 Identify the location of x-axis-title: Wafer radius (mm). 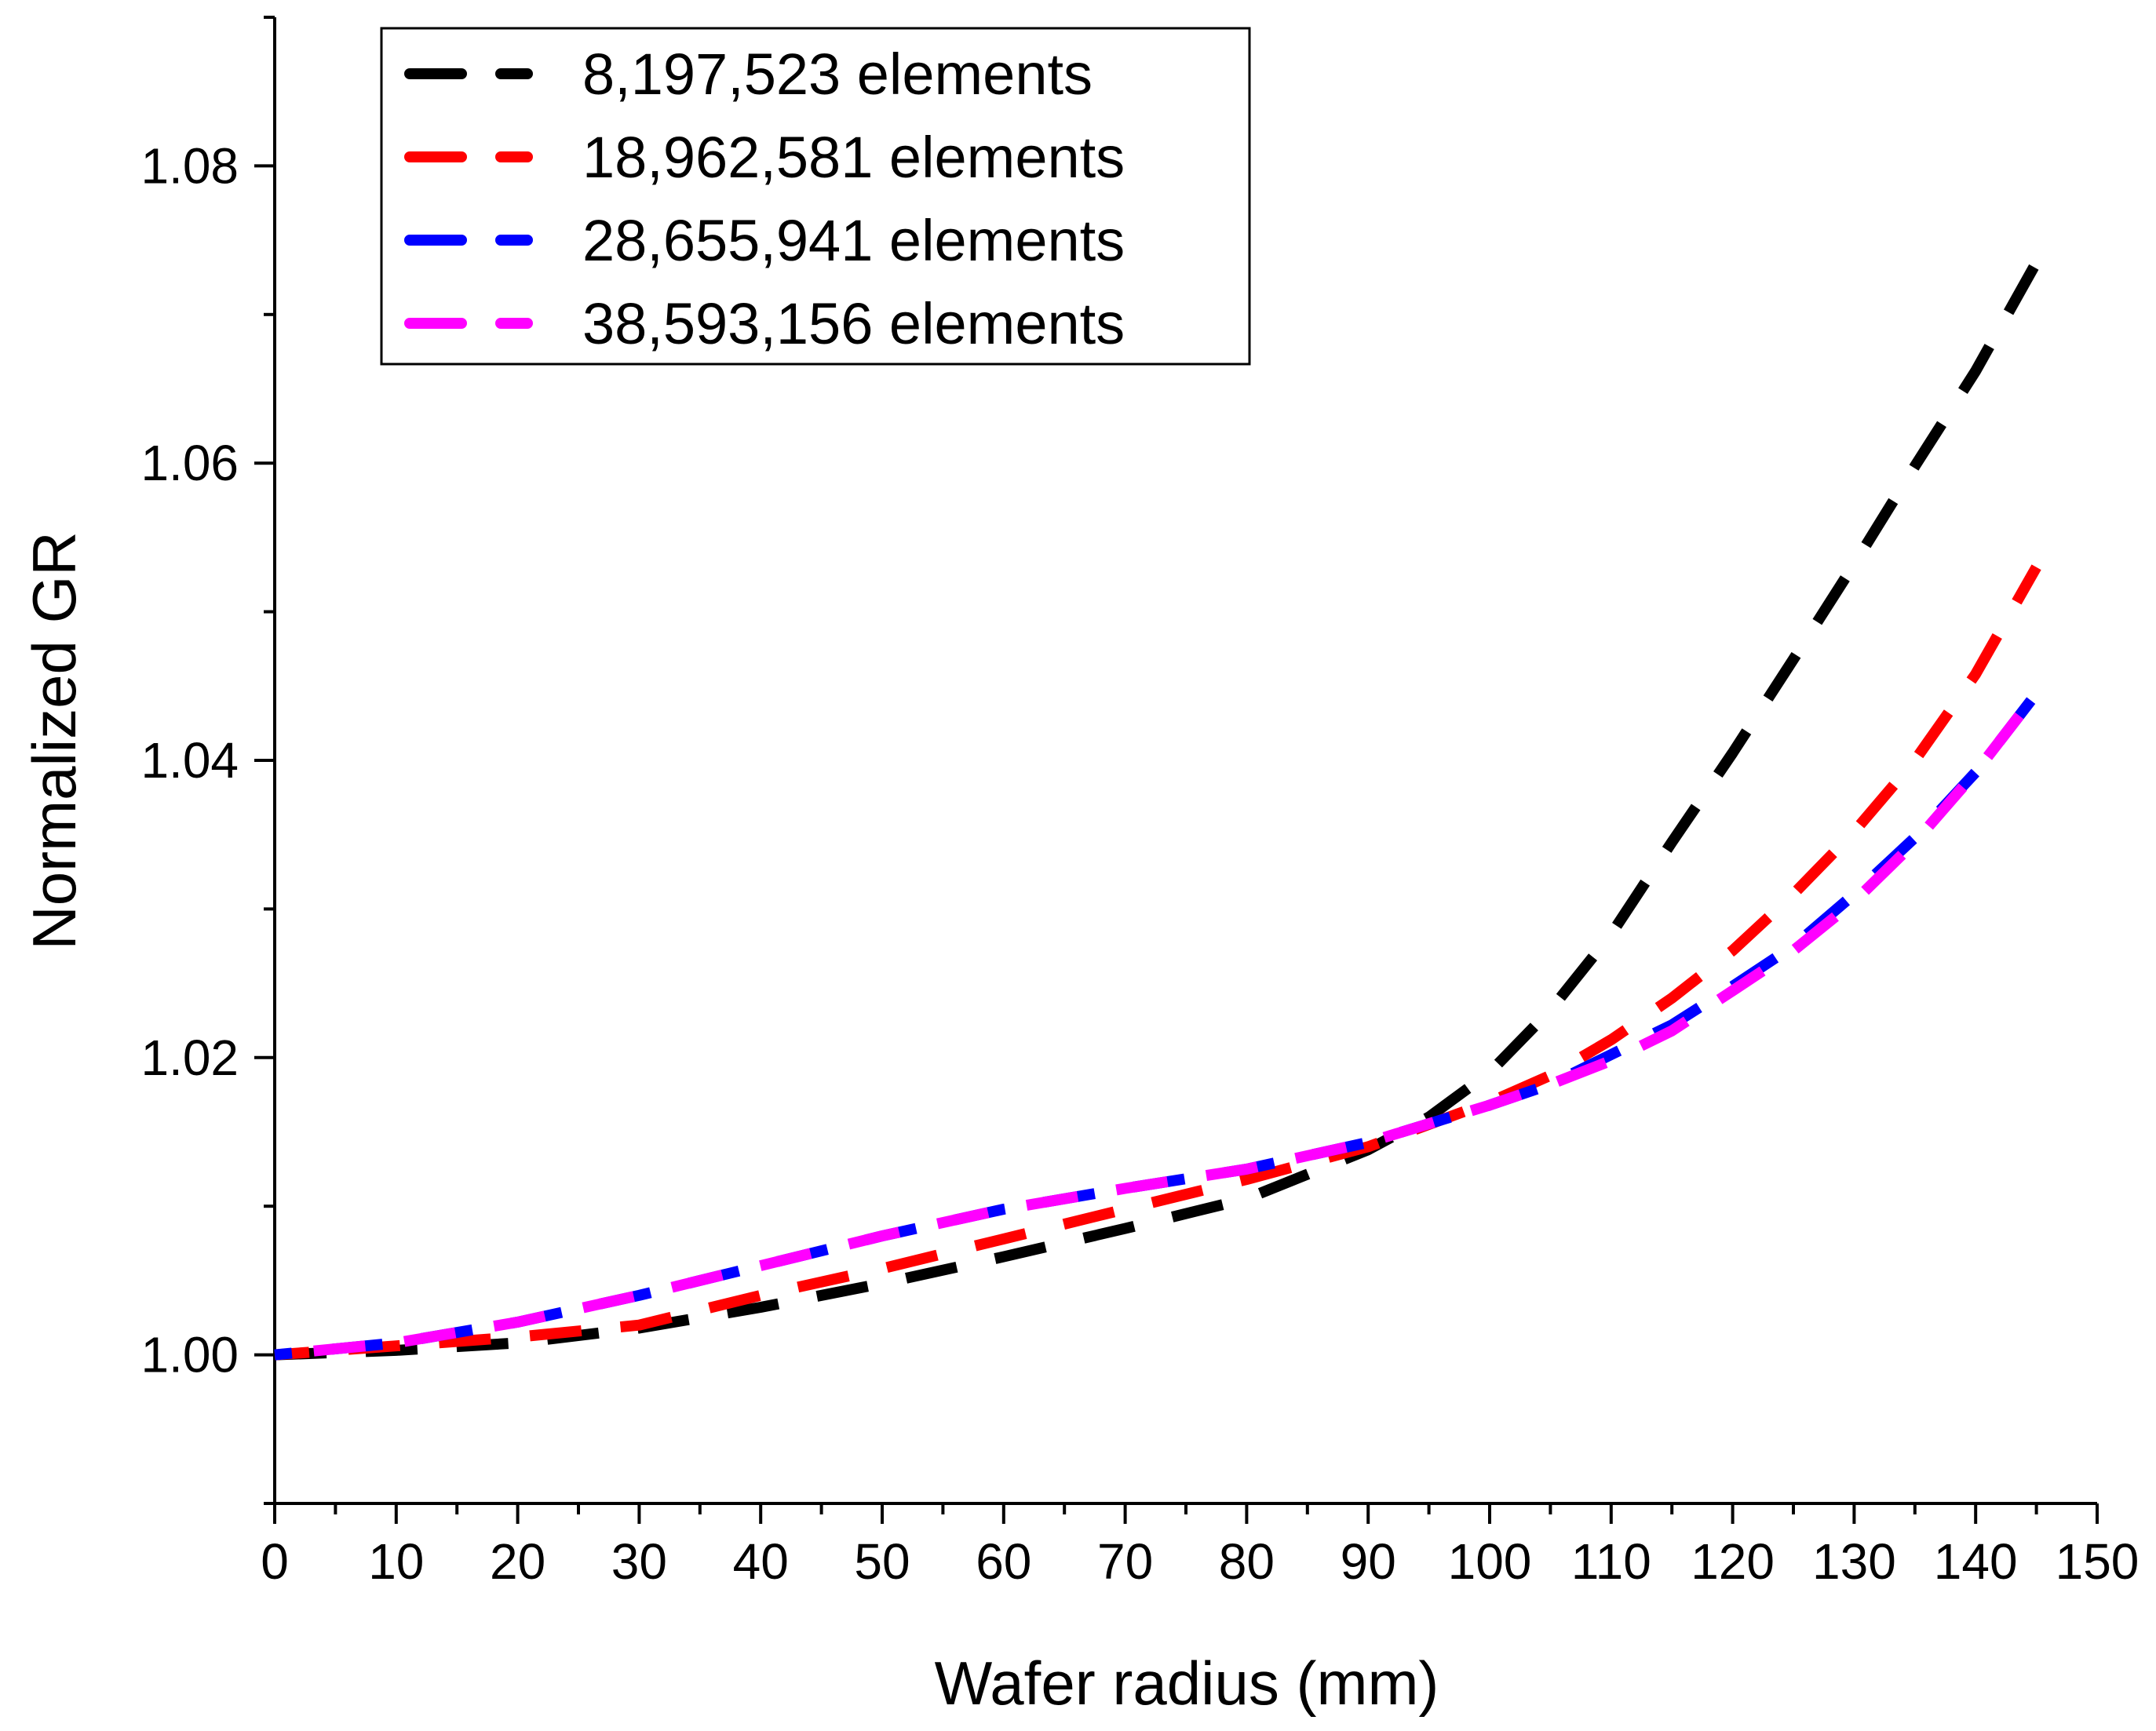
(1187, 1684).